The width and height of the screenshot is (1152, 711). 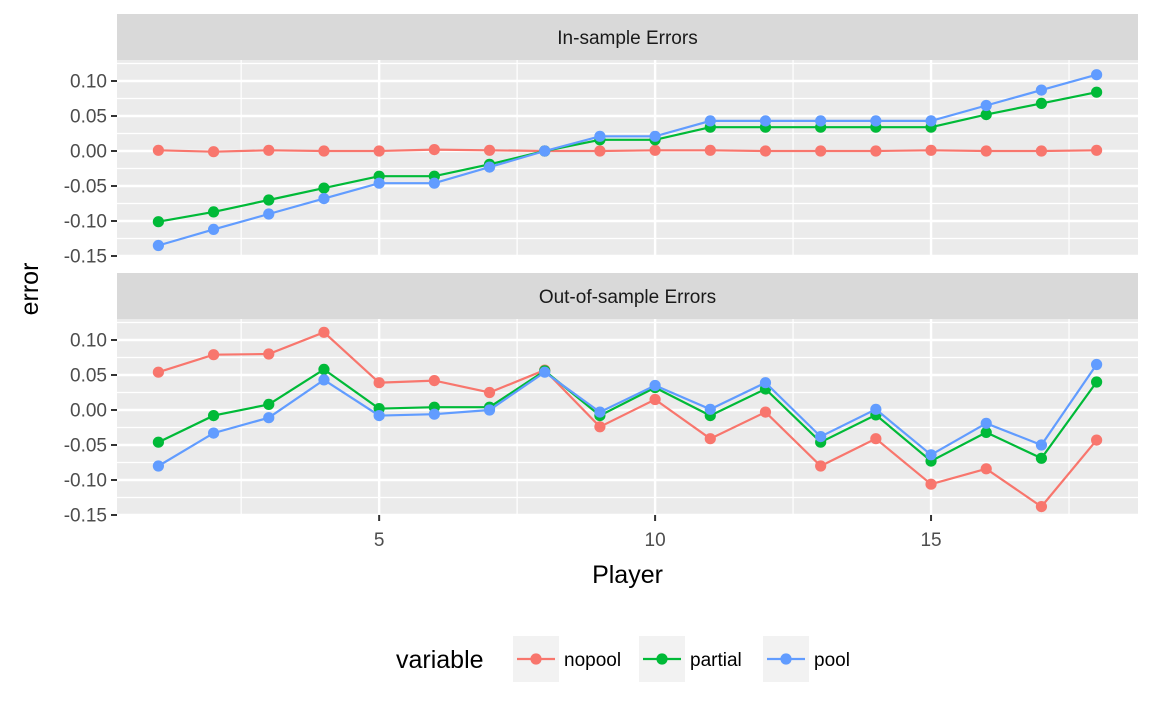 I want to click on y-tick-label: -0.05, so click(x=85, y=187).